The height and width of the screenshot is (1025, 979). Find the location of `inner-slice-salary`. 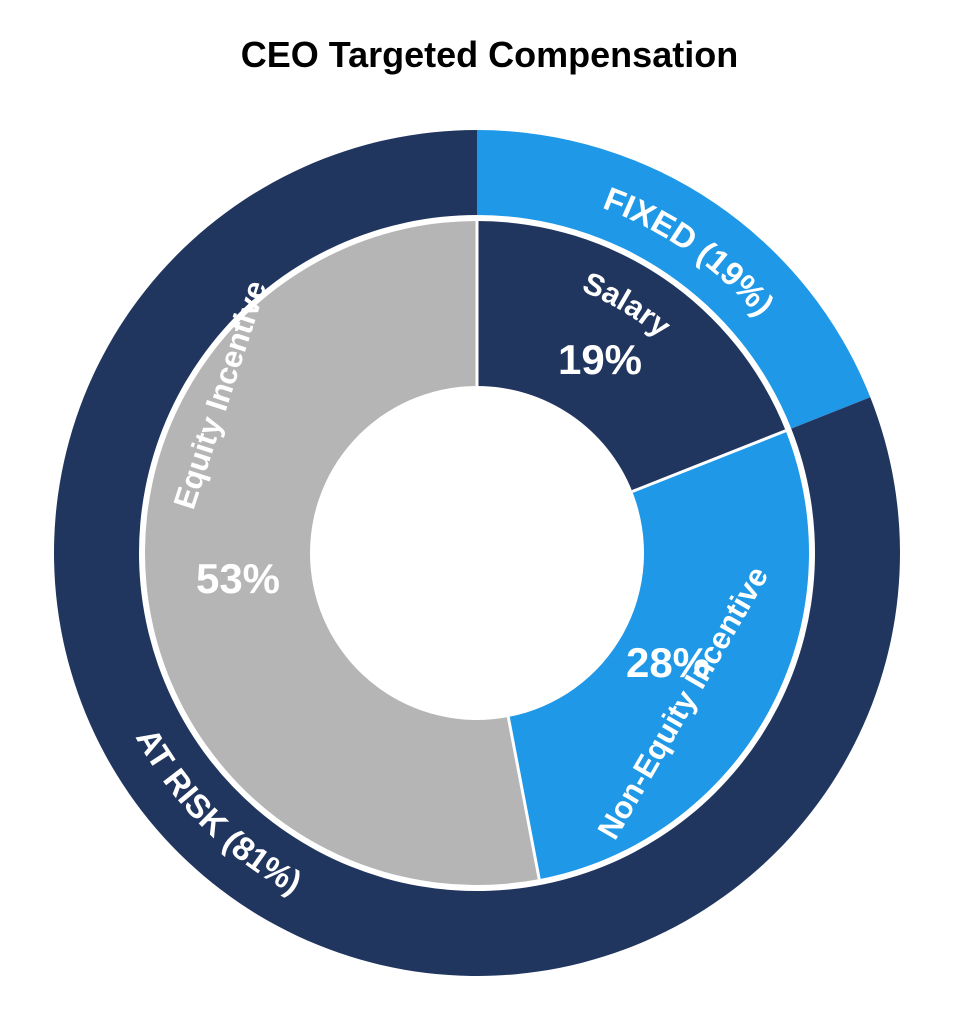

inner-slice-salary is located at coordinates (631, 356).